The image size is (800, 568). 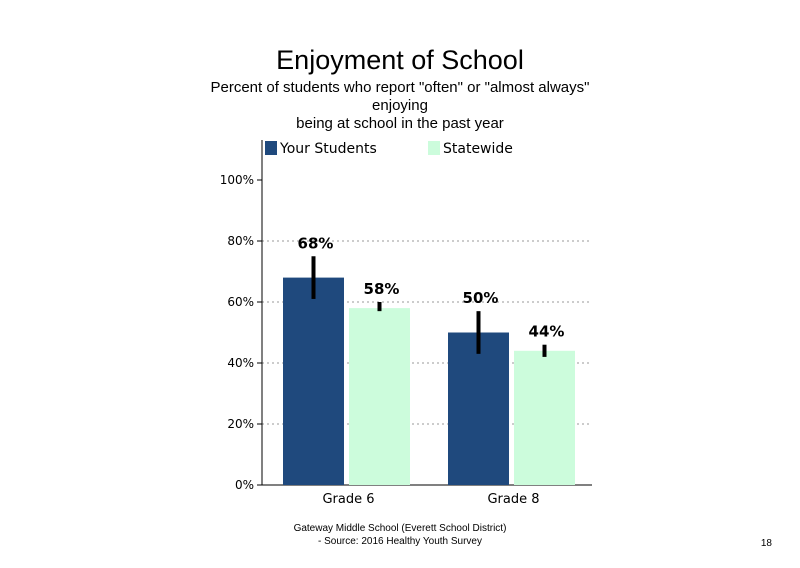 What do you see at coordinates (478, 149) in the screenshot?
I see `legend-label: Statewide` at bounding box center [478, 149].